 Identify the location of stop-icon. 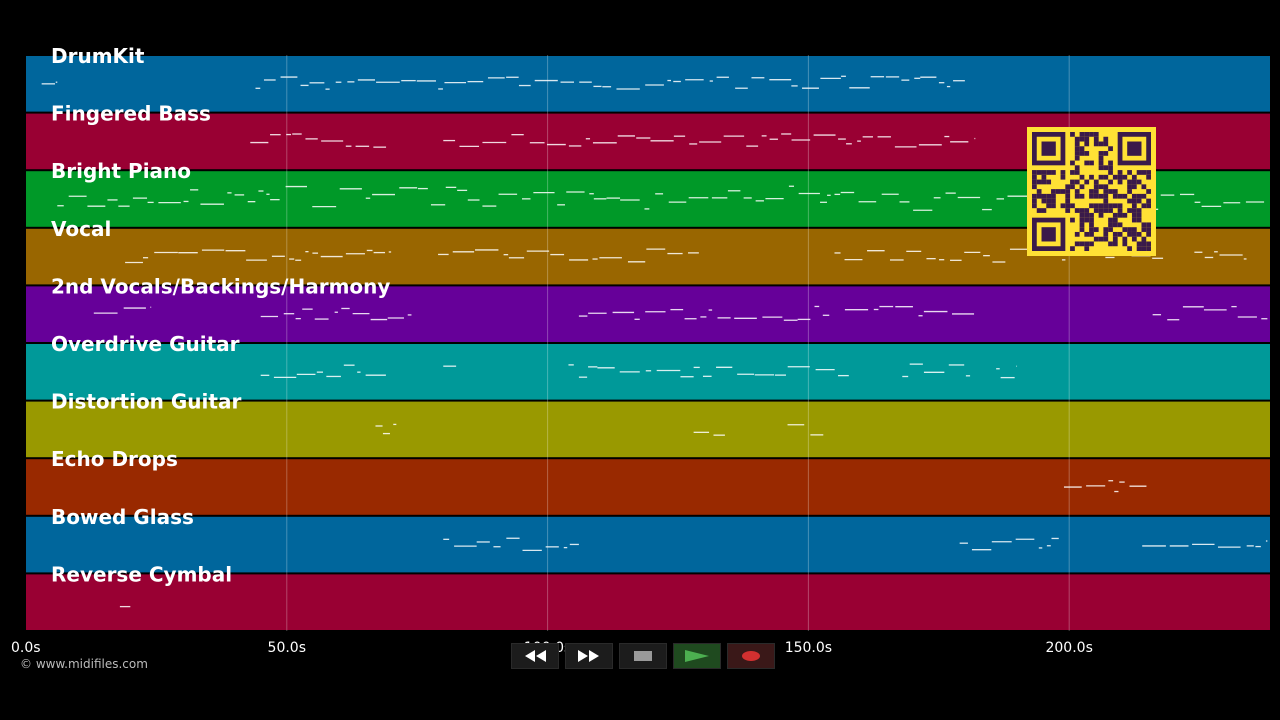
(643, 656).